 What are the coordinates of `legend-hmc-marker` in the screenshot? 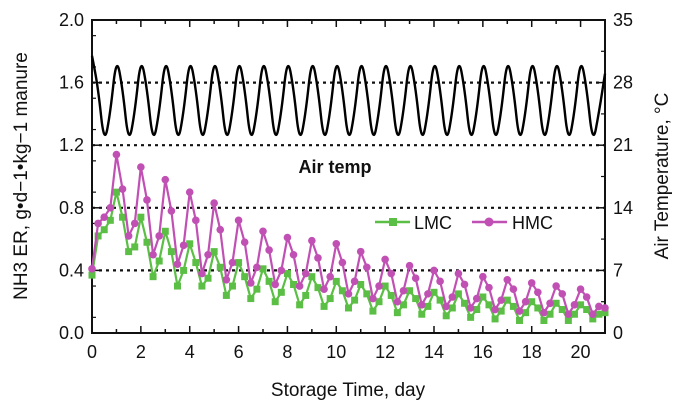 It's located at (489, 222).